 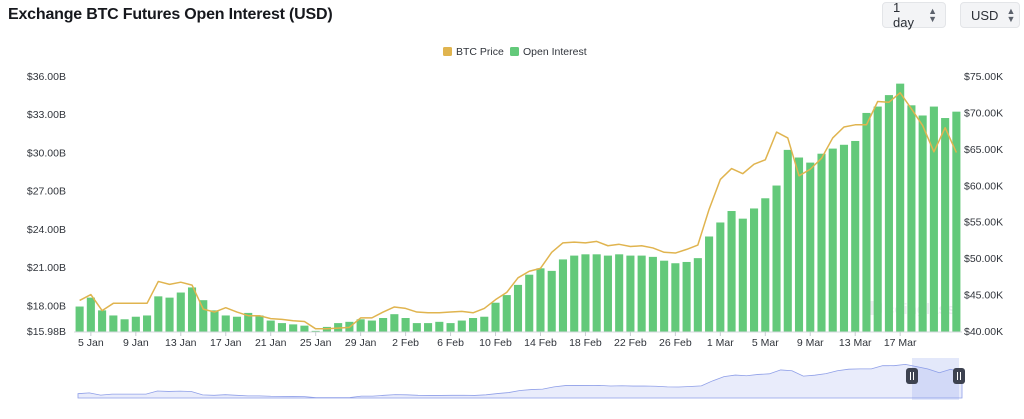 What do you see at coordinates (46, 77) in the screenshot?
I see `y-left-tick-label: $36.00B` at bounding box center [46, 77].